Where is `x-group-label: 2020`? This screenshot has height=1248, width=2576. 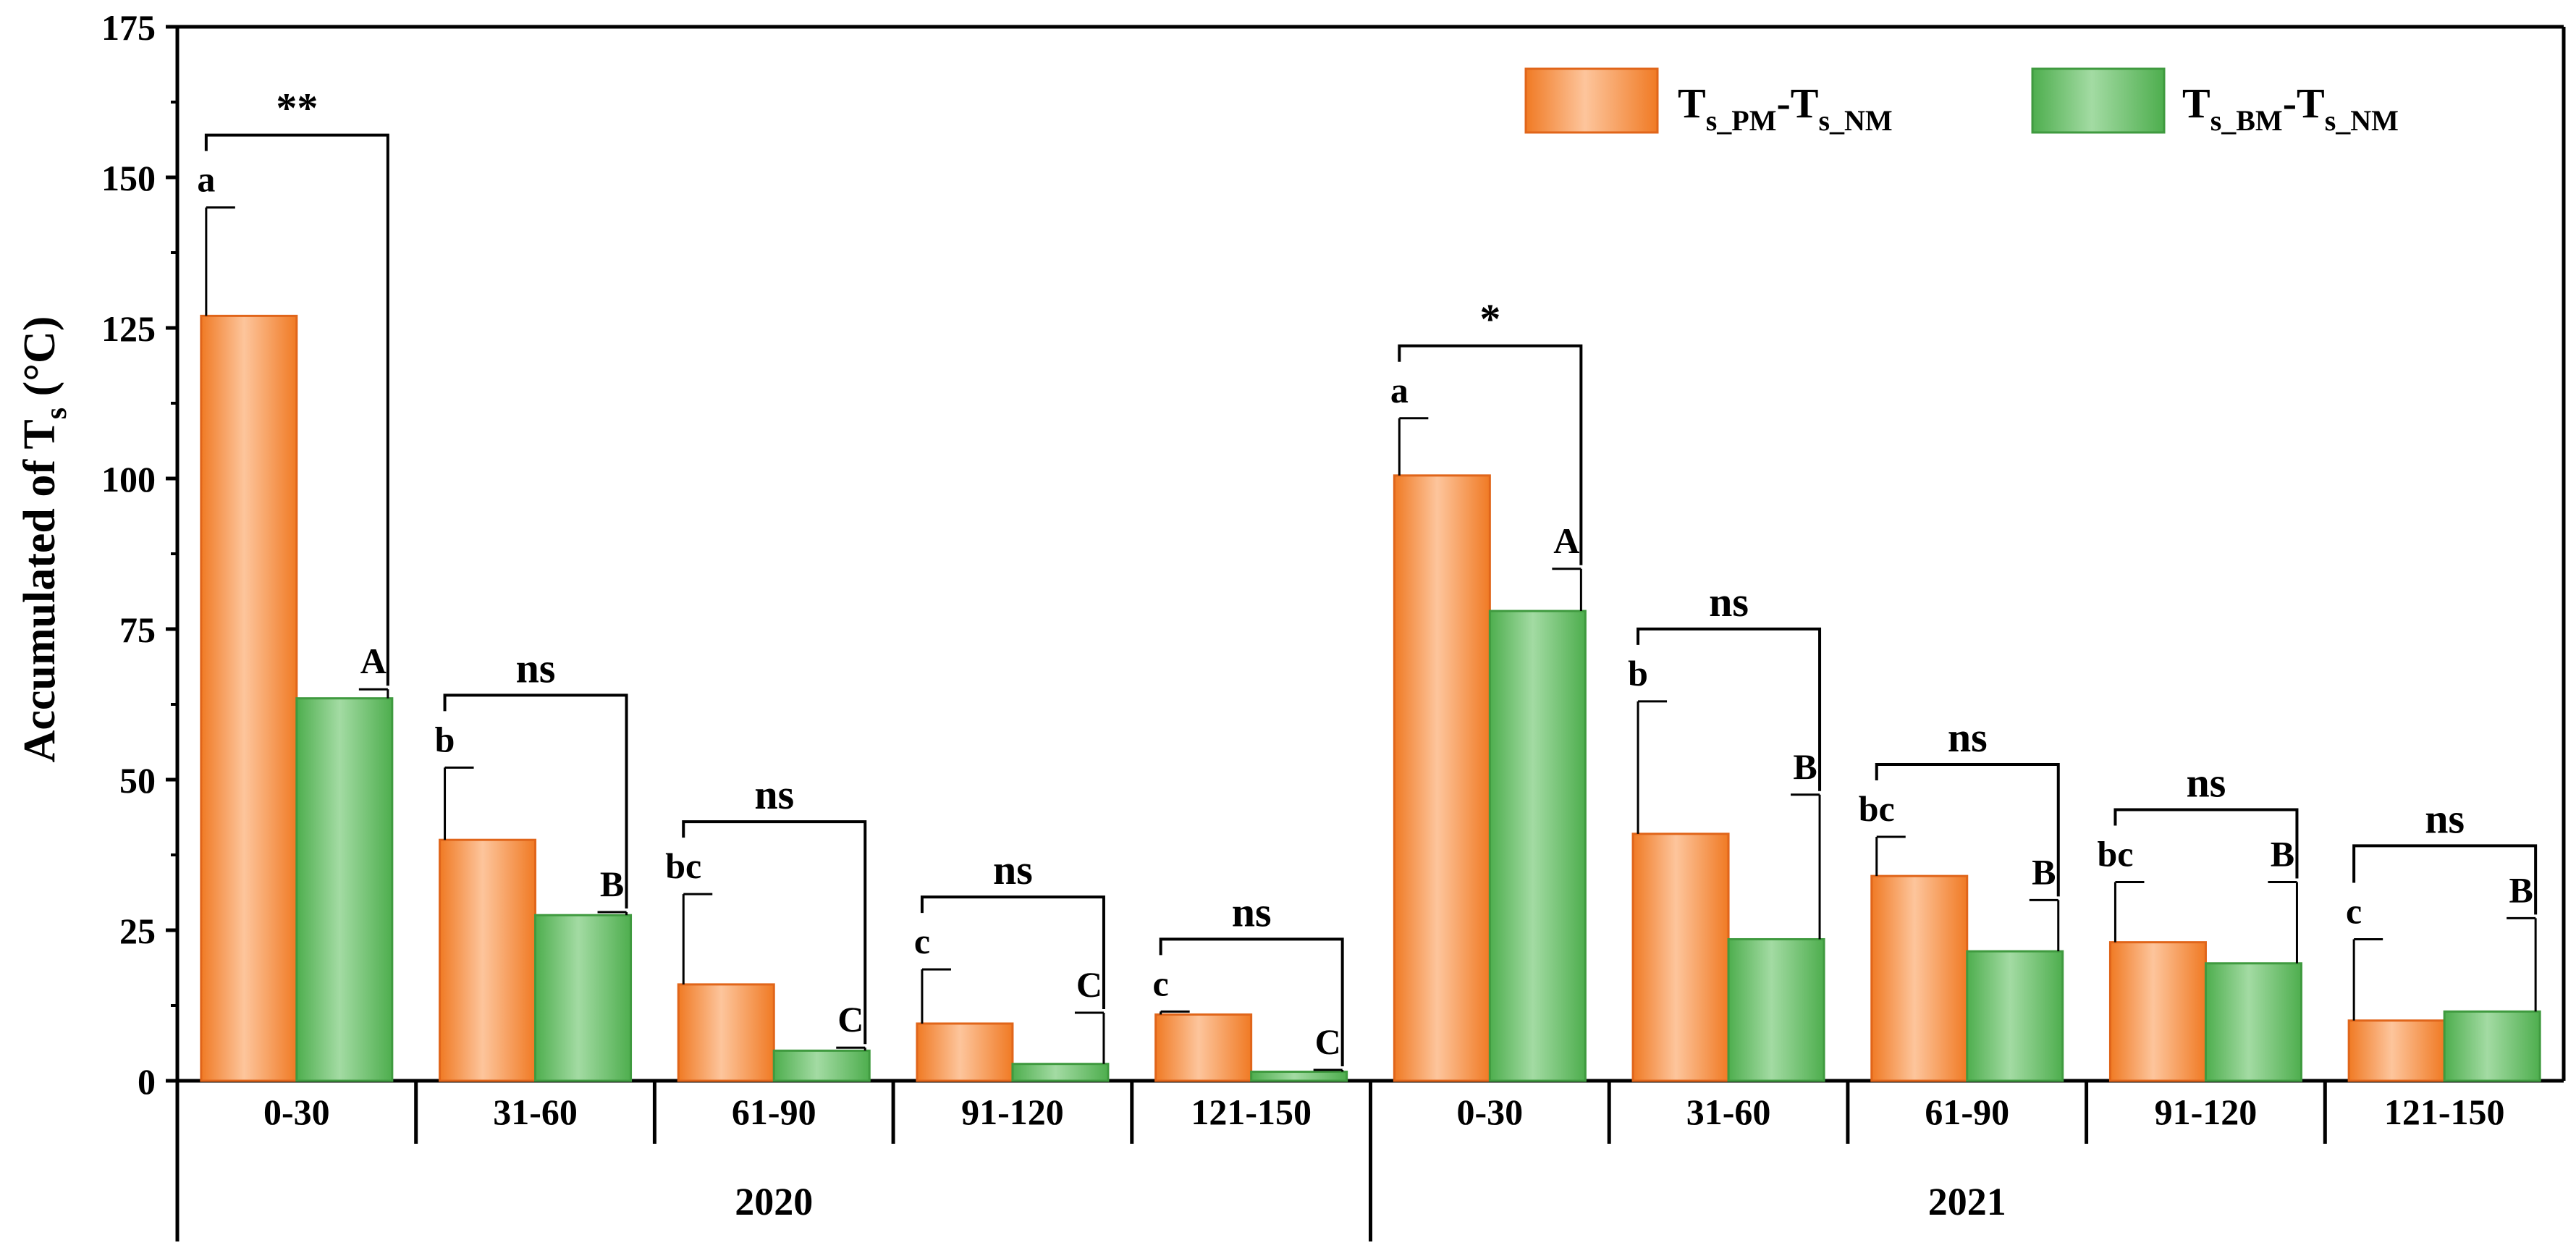
x-group-label: 2020 is located at coordinates (774, 1201).